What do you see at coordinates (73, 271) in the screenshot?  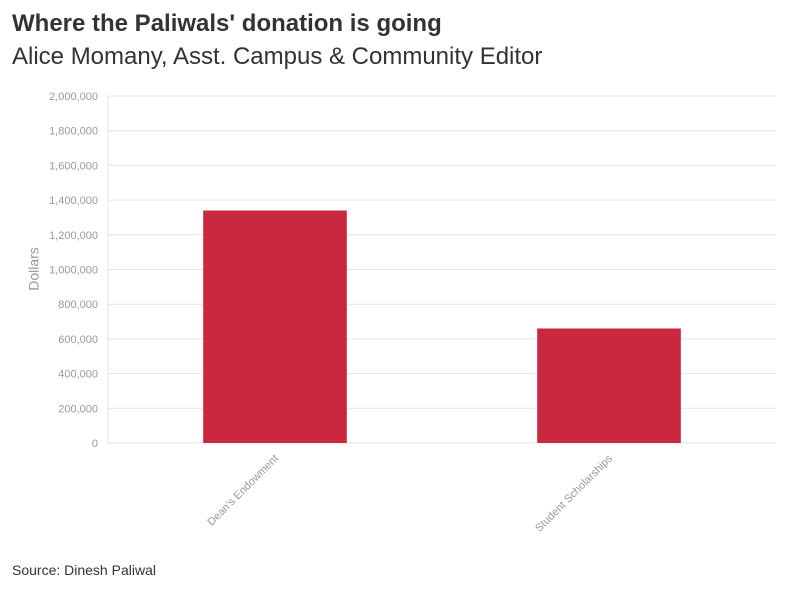 I see `y-tick-label: 1,000,000` at bounding box center [73, 271].